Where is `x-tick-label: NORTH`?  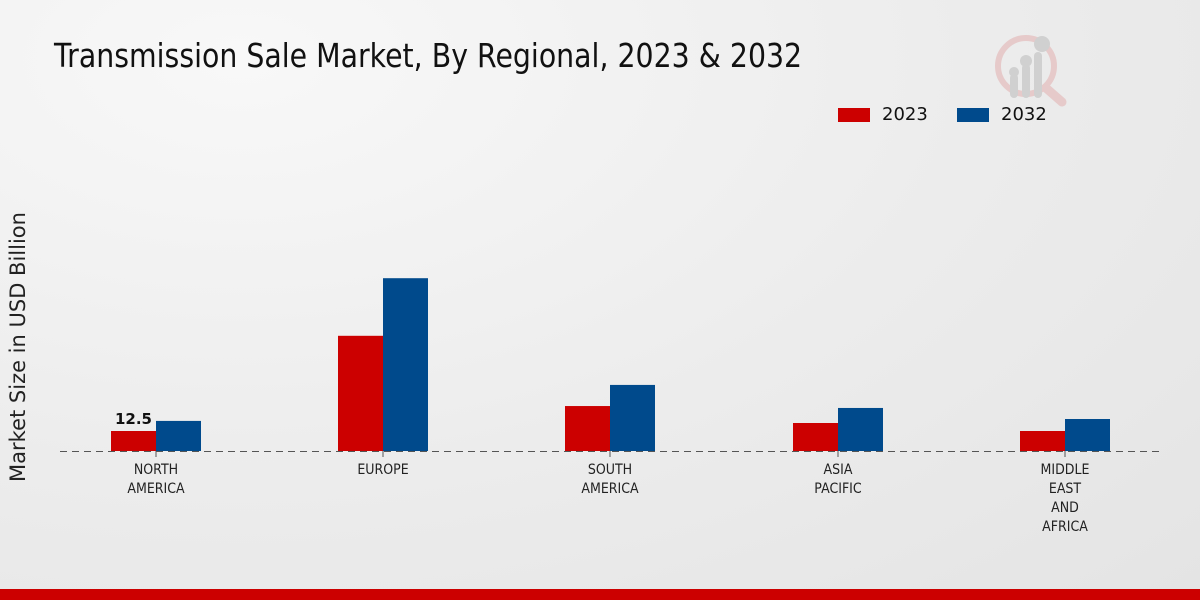
x-tick-label: NORTH is located at coordinates (156, 470).